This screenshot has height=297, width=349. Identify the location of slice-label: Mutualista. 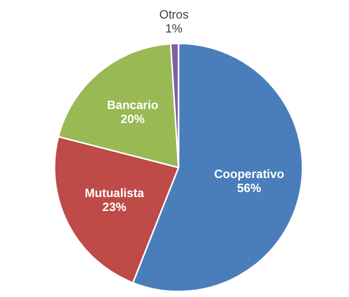
(114, 193).